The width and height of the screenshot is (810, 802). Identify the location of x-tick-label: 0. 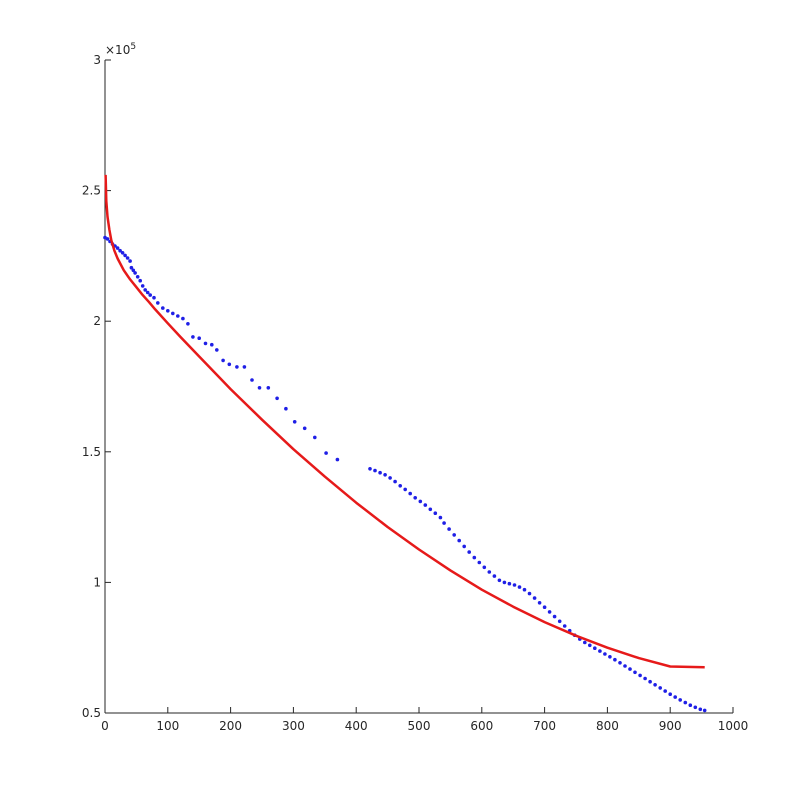
(105, 726).